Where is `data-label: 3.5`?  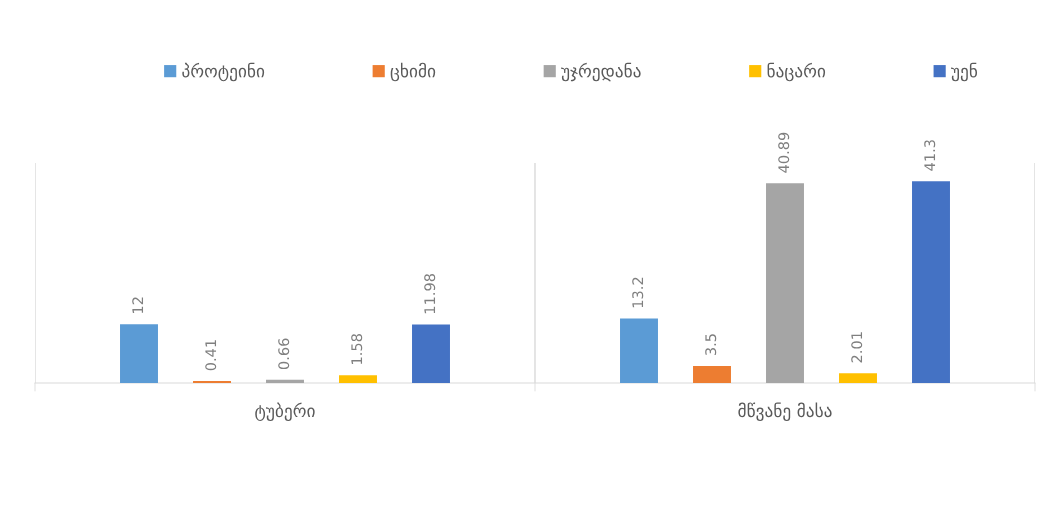
data-label: 3.5 is located at coordinates (711, 345).